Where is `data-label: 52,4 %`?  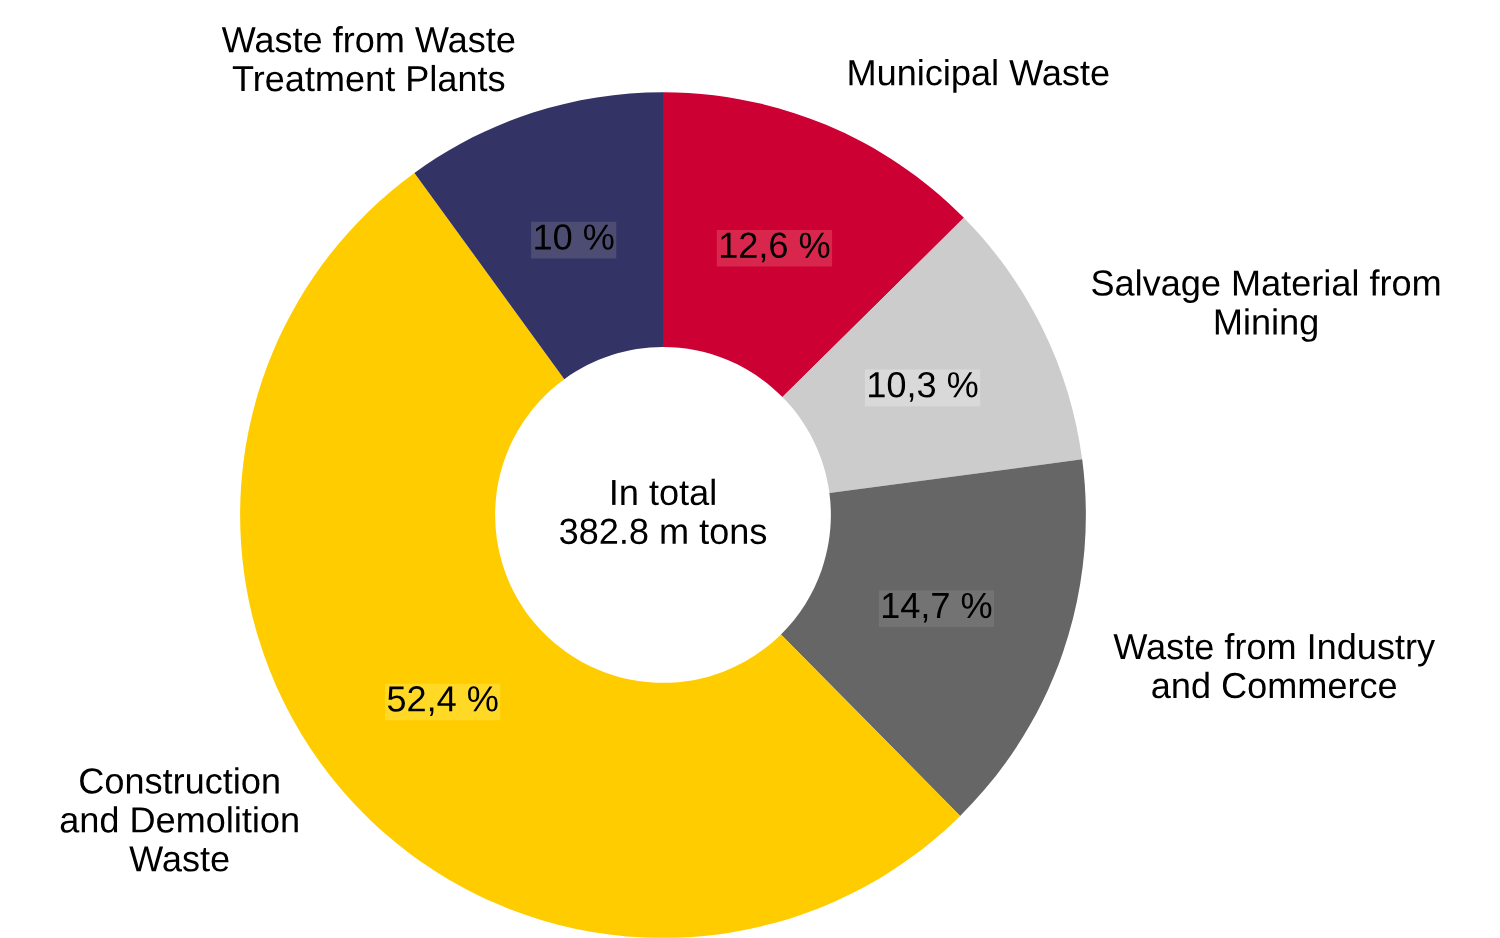 data-label: 52,4 % is located at coordinates (442, 701).